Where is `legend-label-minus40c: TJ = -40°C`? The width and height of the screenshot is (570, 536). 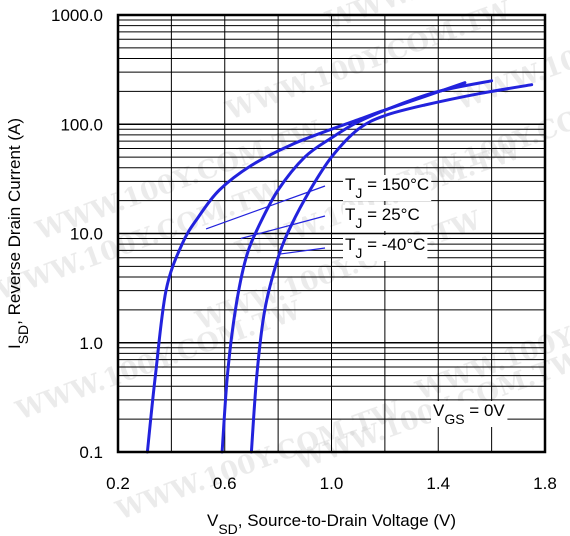
legend-label-minus40c: TJ = -40°C is located at coordinates (385, 248).